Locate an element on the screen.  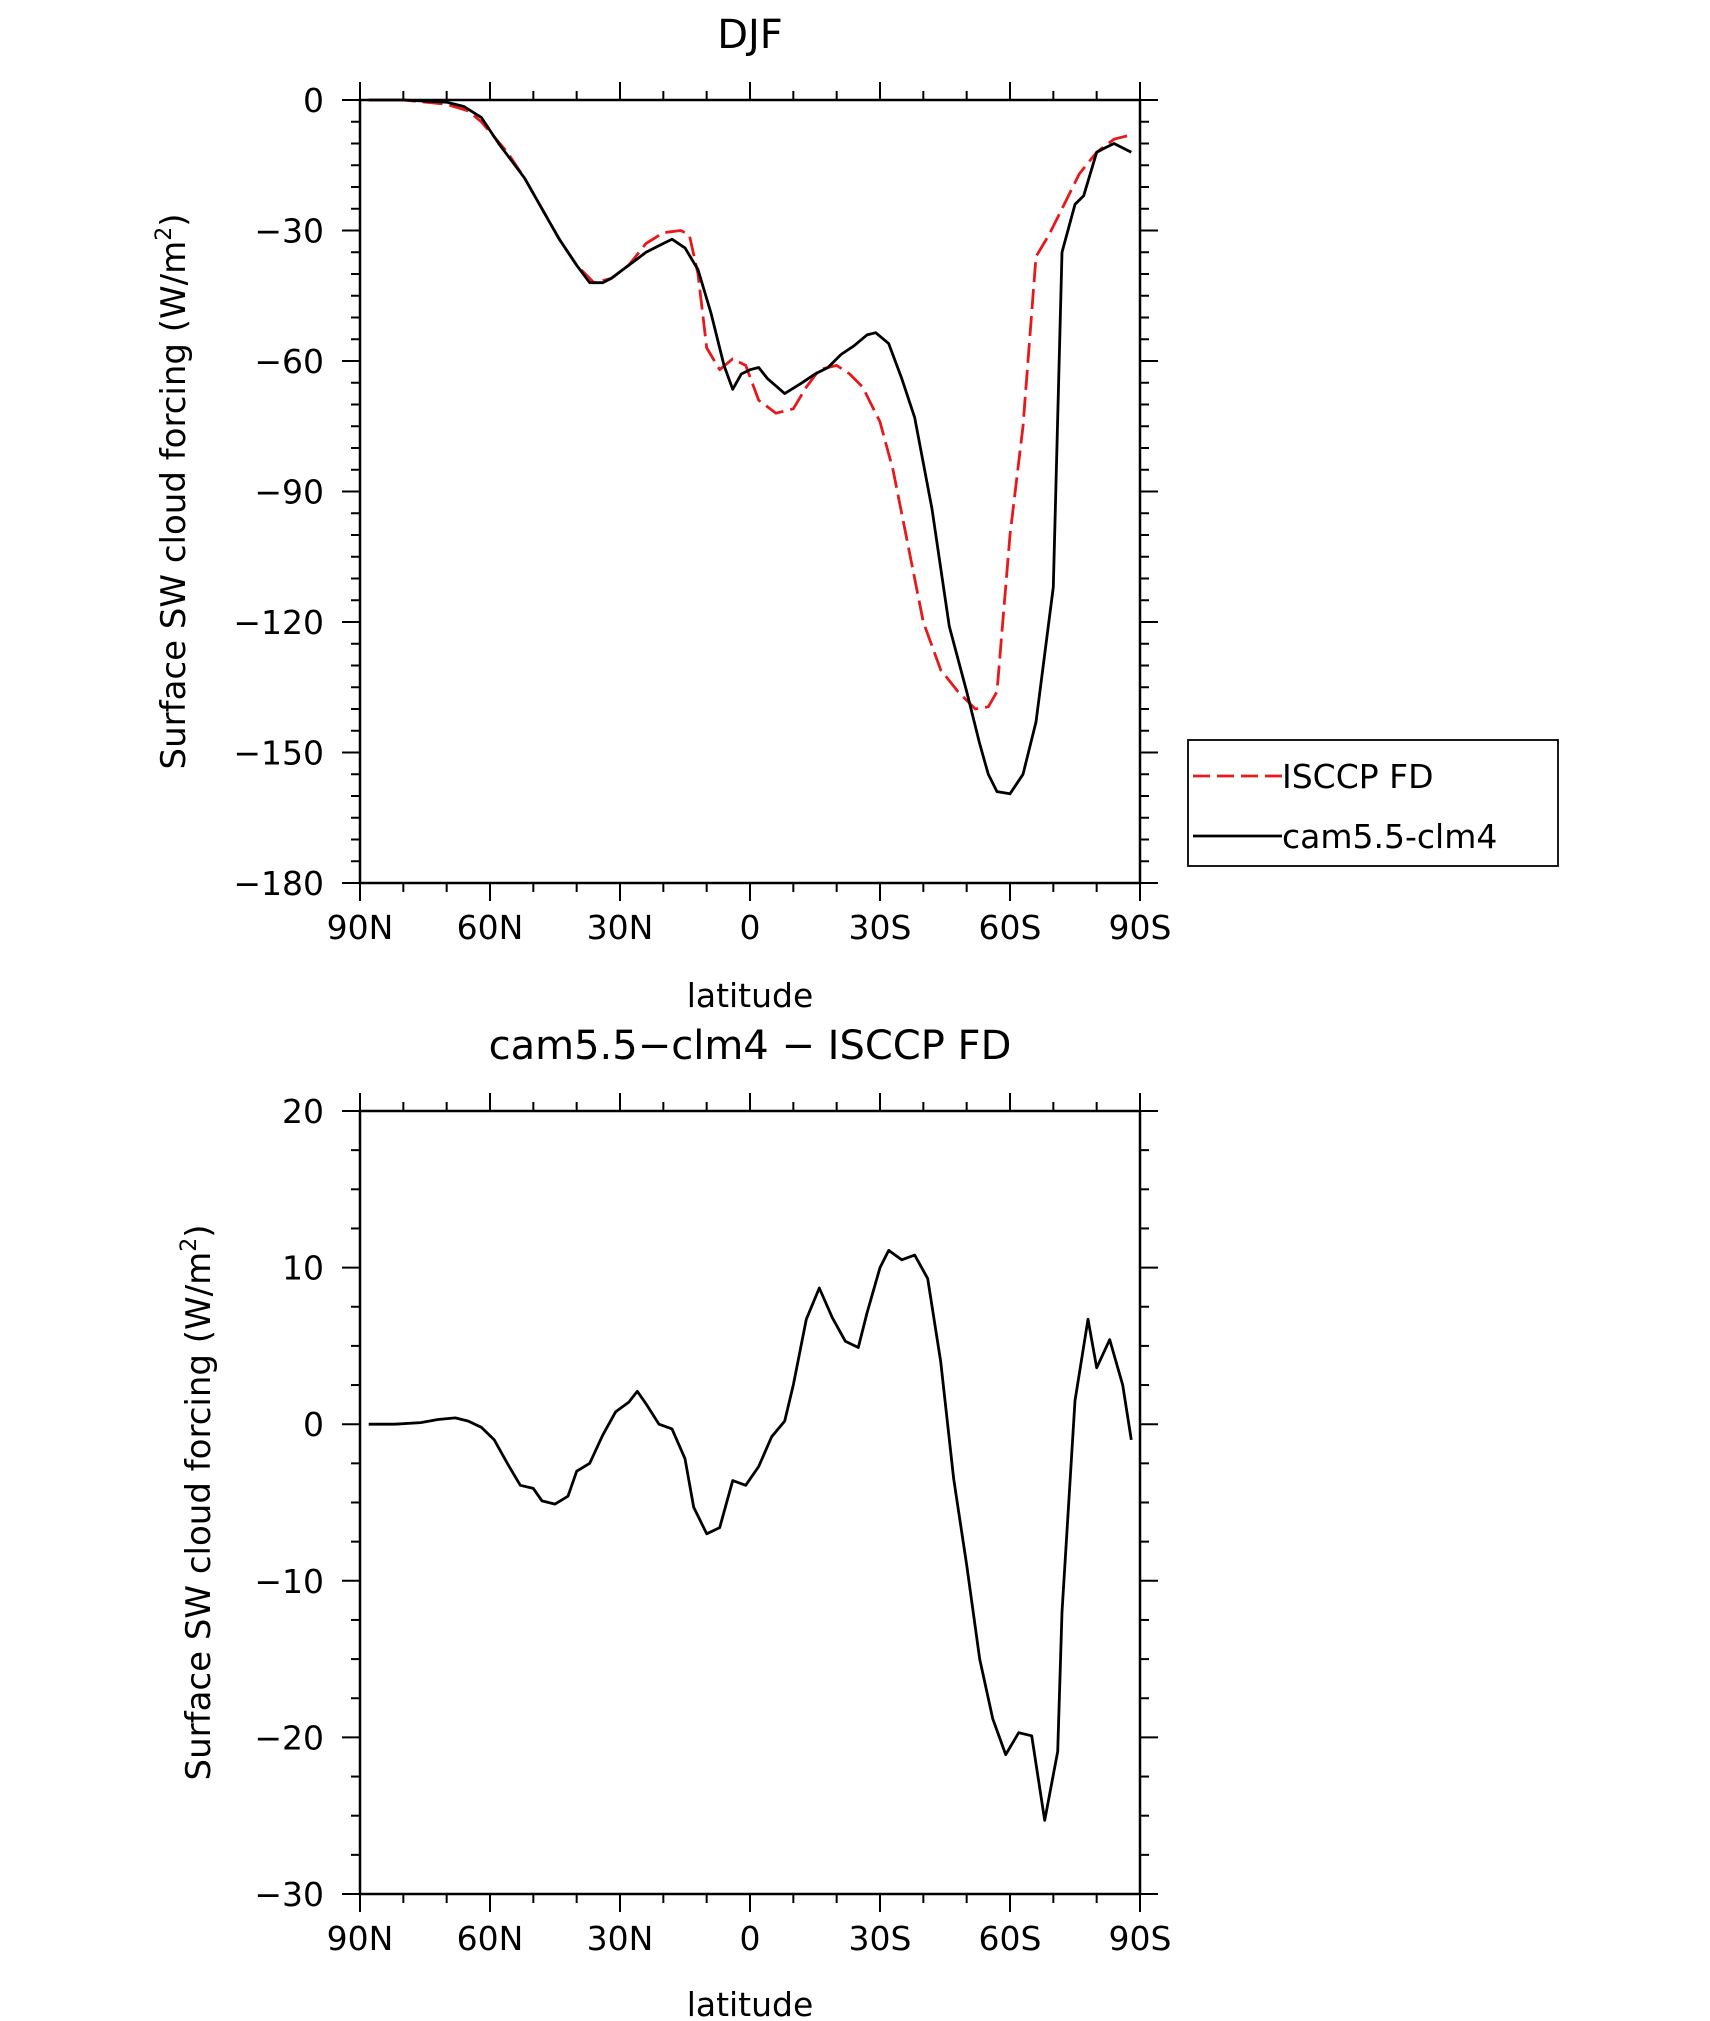
y-tick-label: −150 is located at coordinates (278, 753).